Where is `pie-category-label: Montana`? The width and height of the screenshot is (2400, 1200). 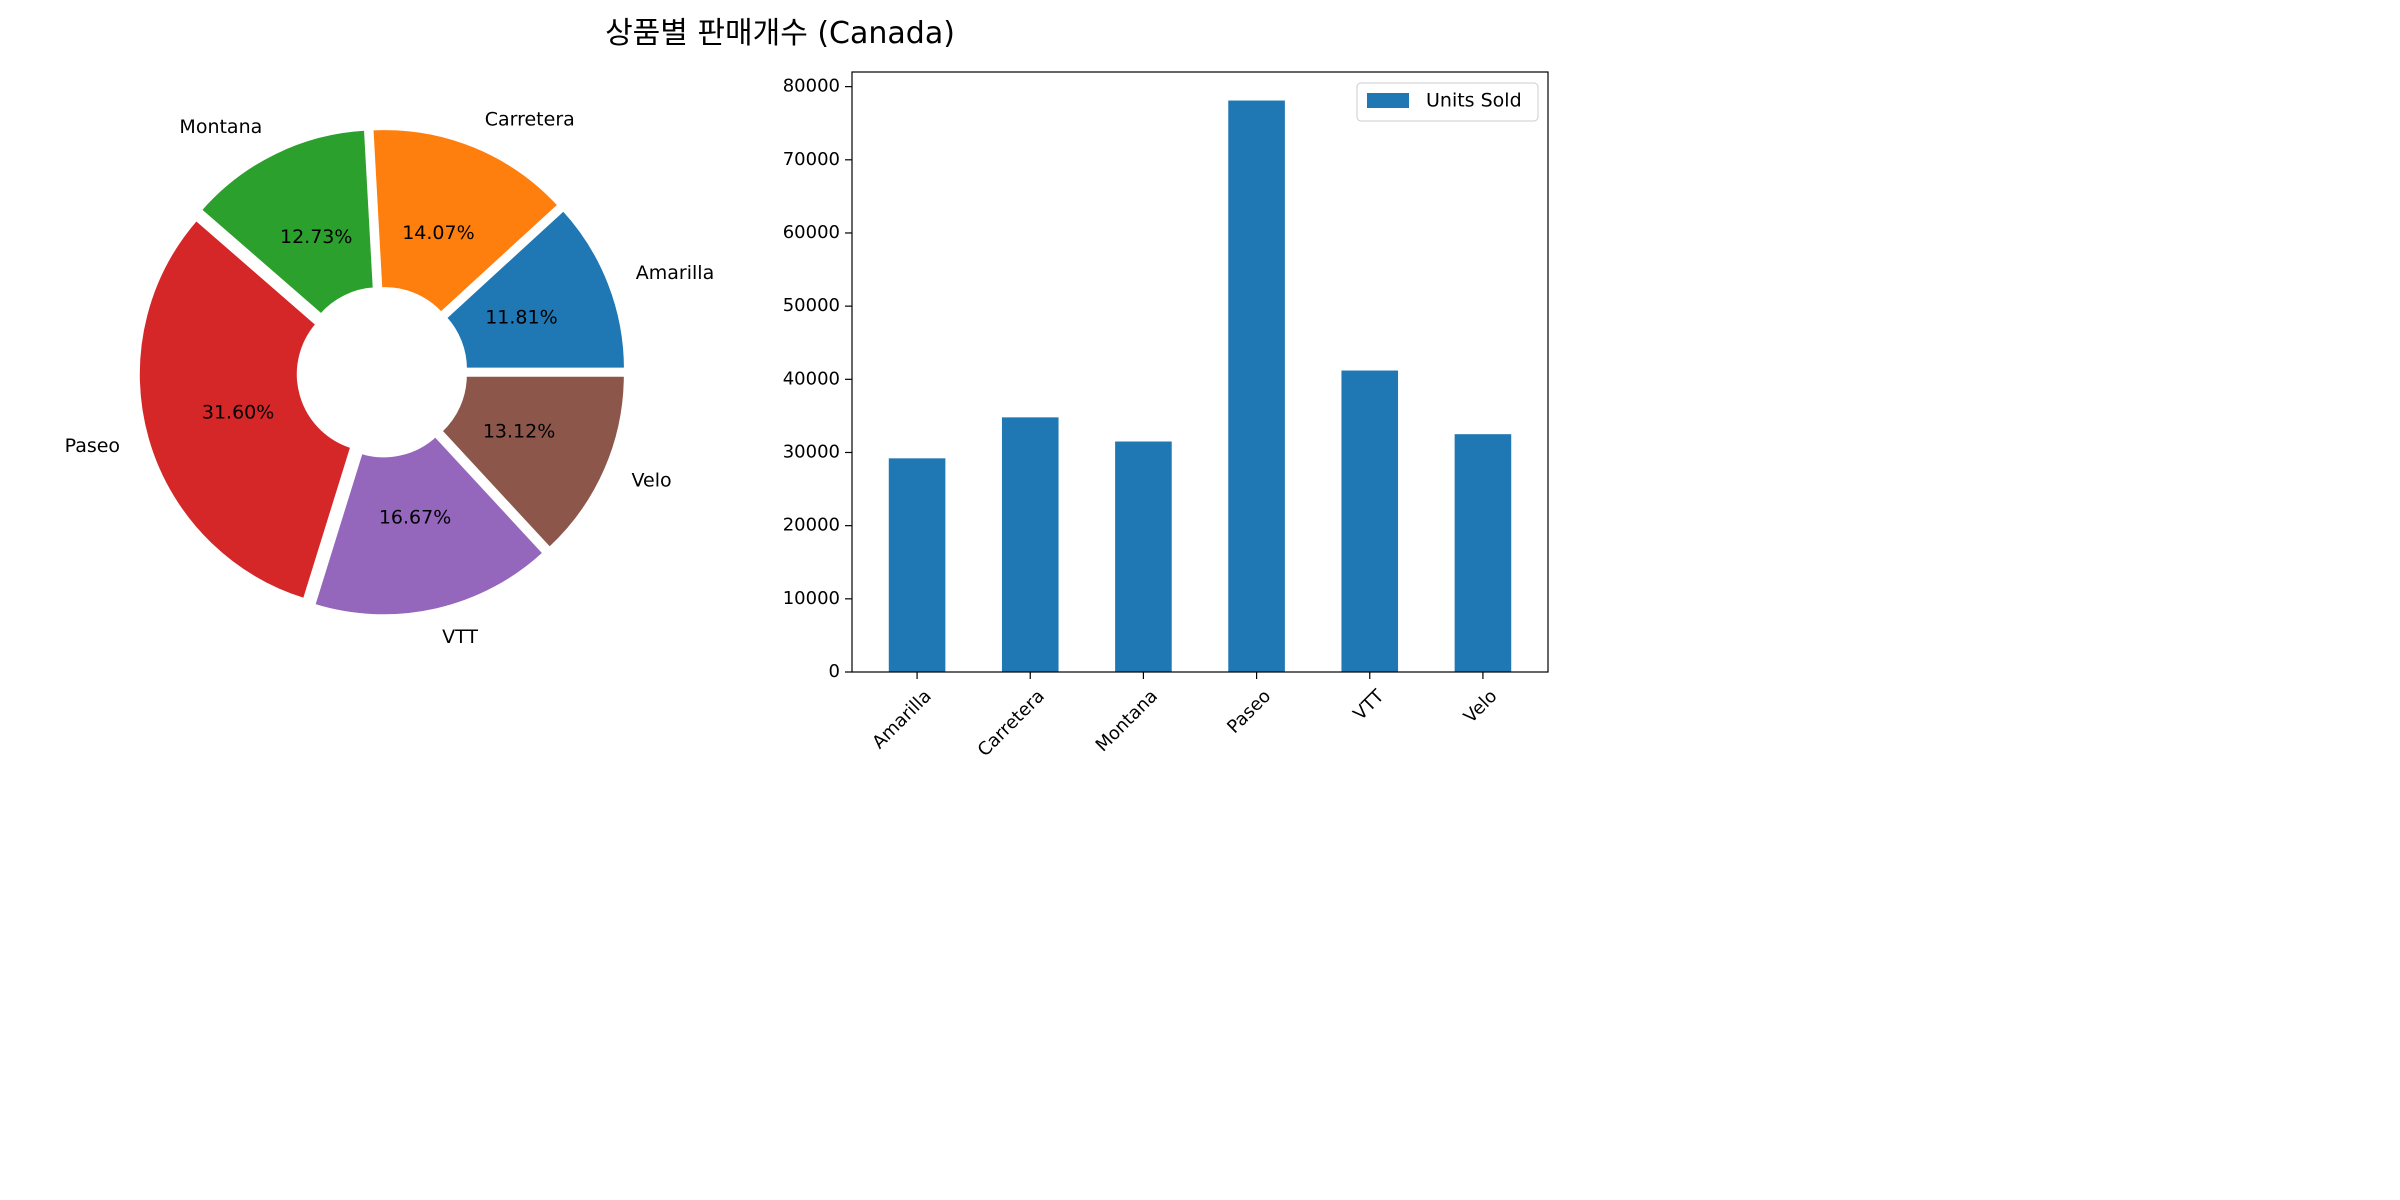 pie-category-label: Montana is located at coordinates (220, 127).